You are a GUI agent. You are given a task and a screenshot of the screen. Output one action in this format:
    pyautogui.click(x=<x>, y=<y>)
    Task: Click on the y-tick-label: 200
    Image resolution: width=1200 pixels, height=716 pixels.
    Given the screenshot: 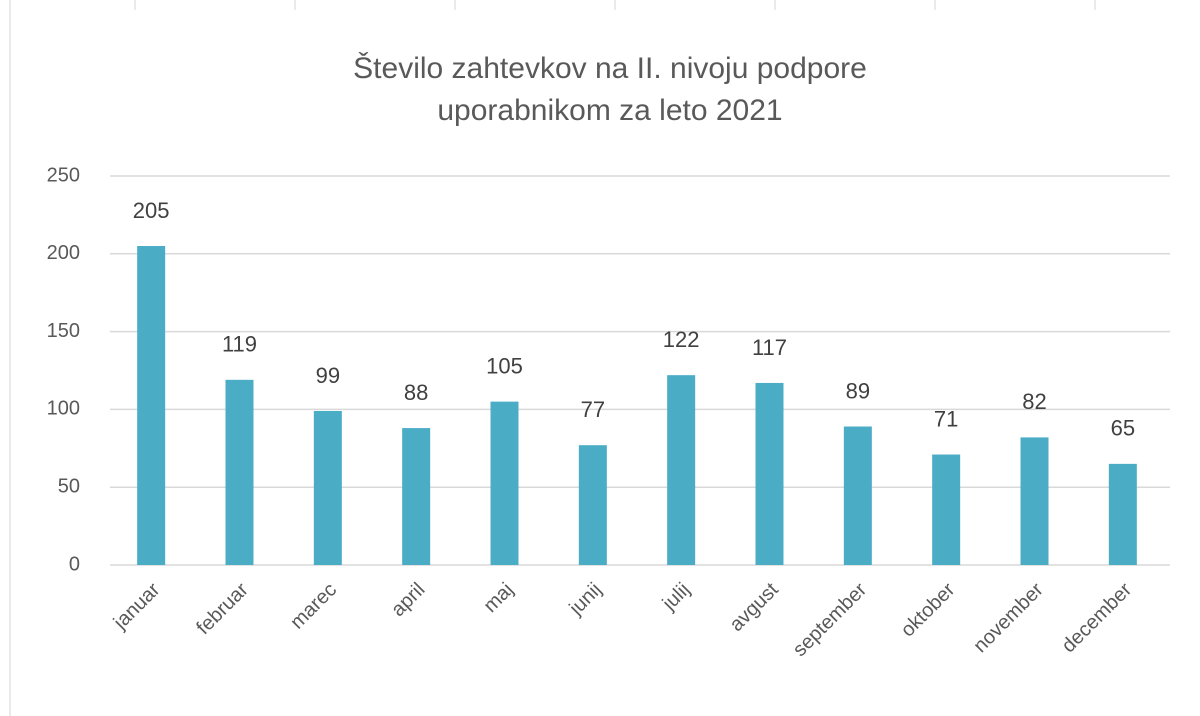 What is the action you would take?
    pyautogui.click(x=63, y=253)
    